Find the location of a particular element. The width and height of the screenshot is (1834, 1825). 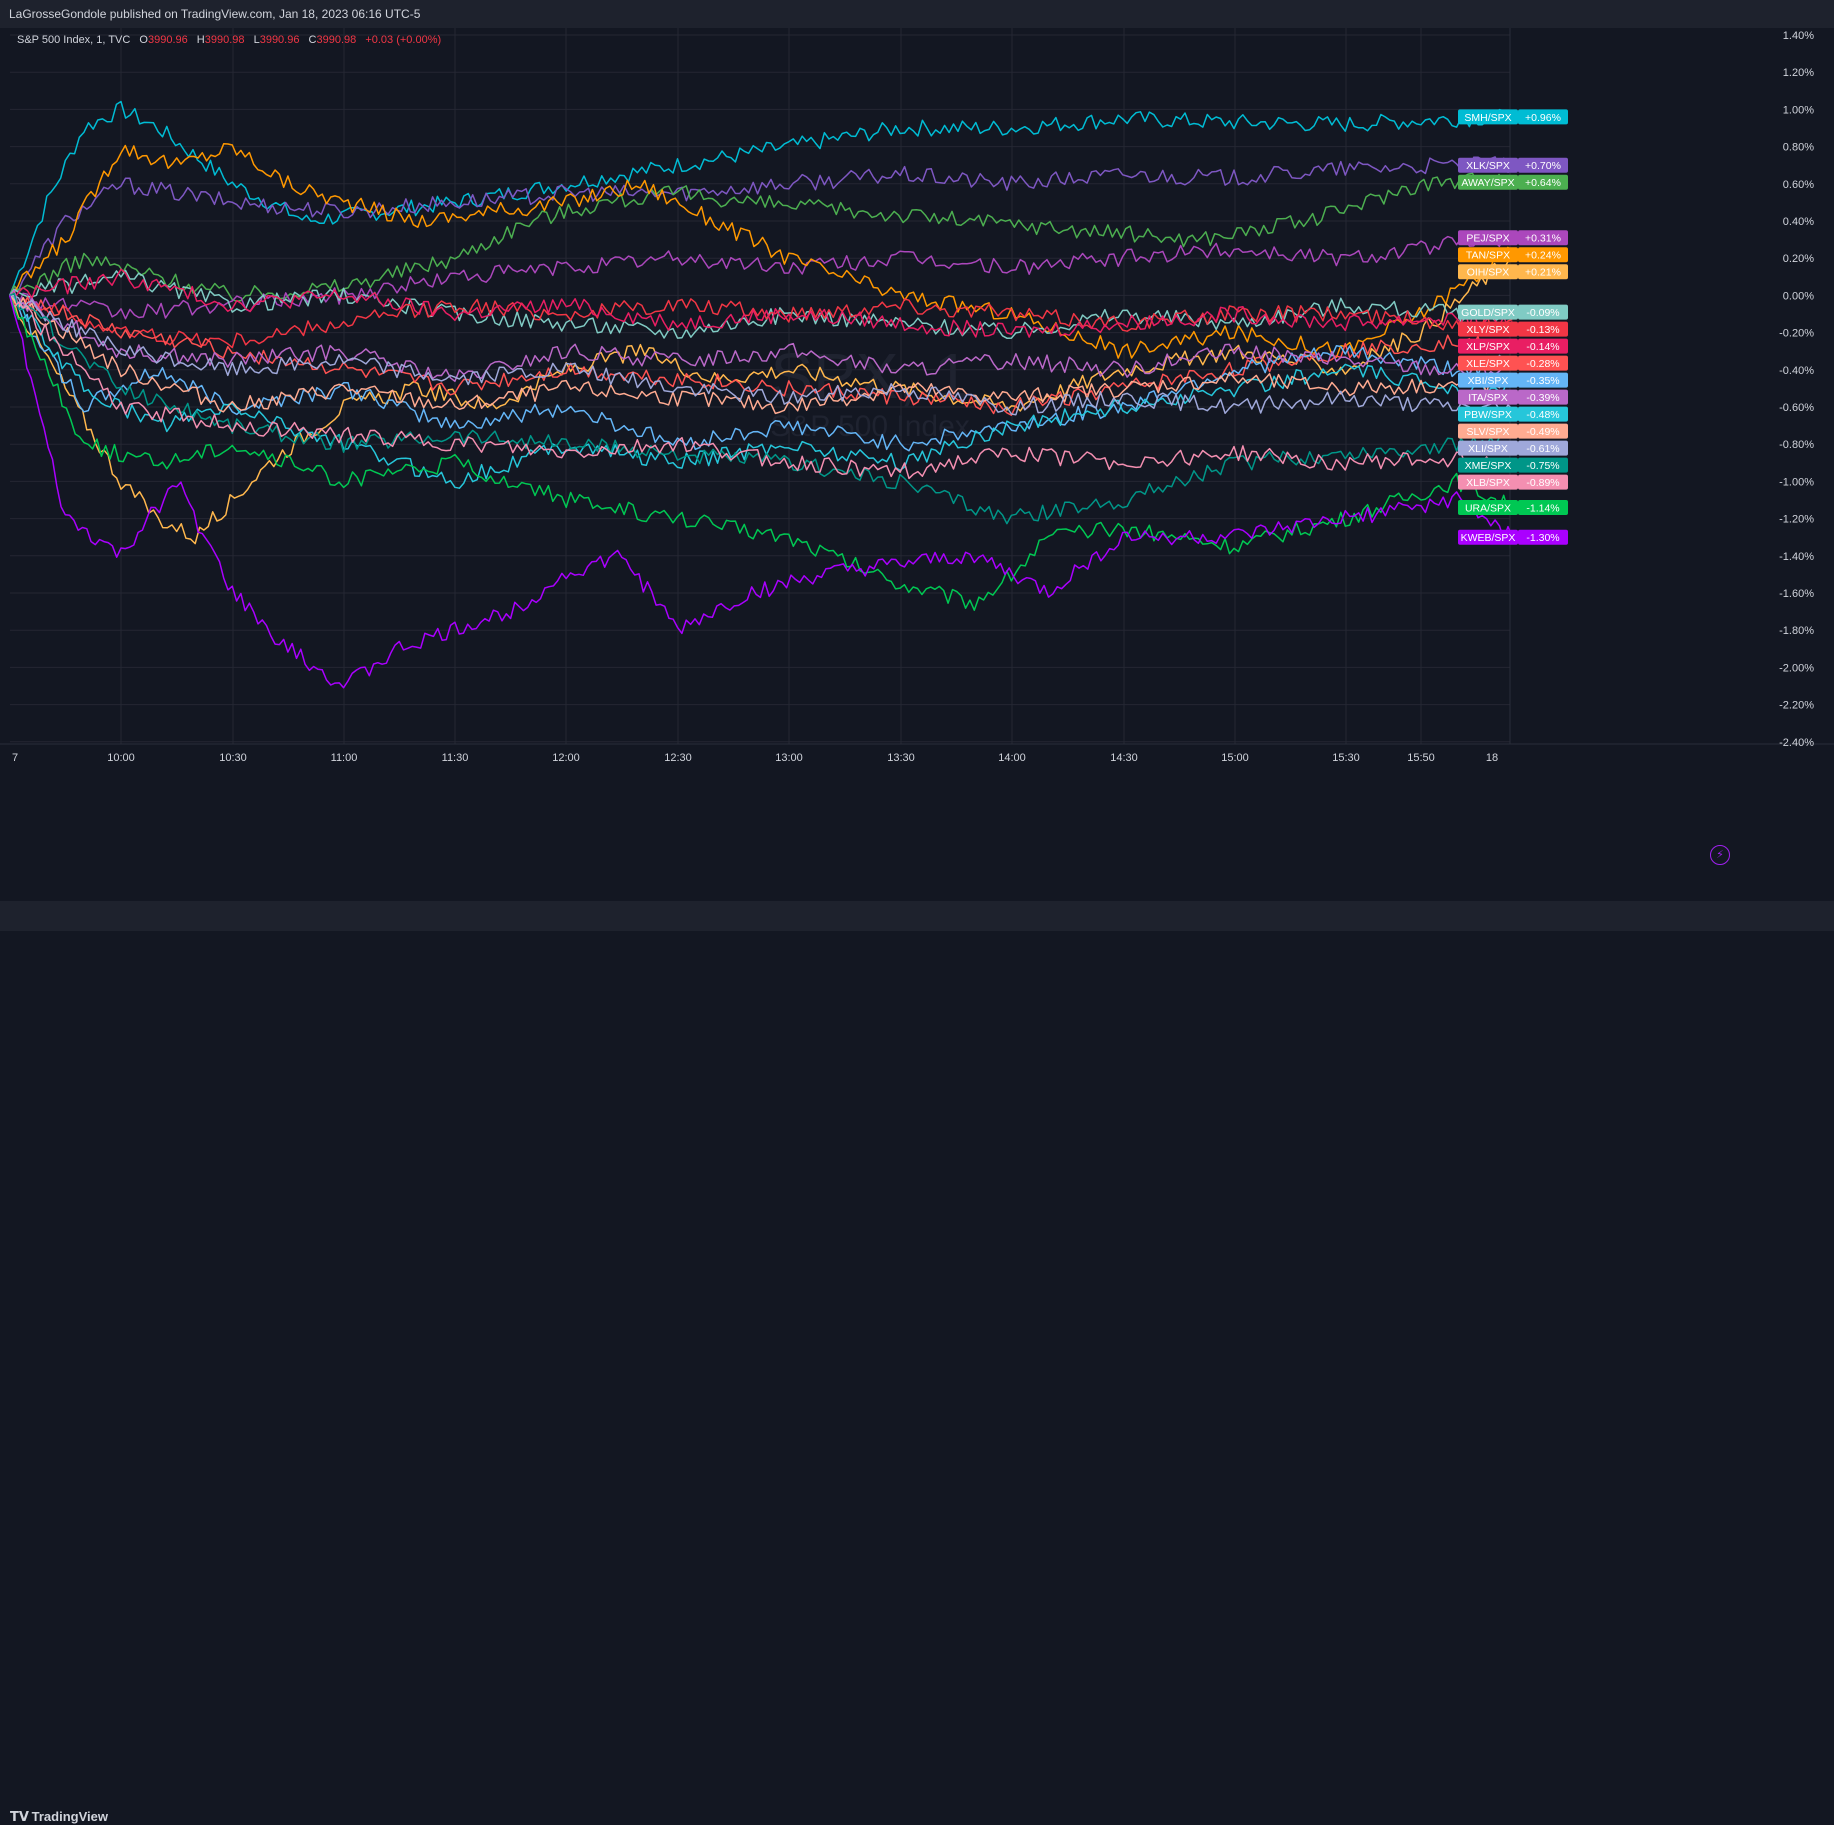

series-line-xme-spx is located at coordinates (761, 408).